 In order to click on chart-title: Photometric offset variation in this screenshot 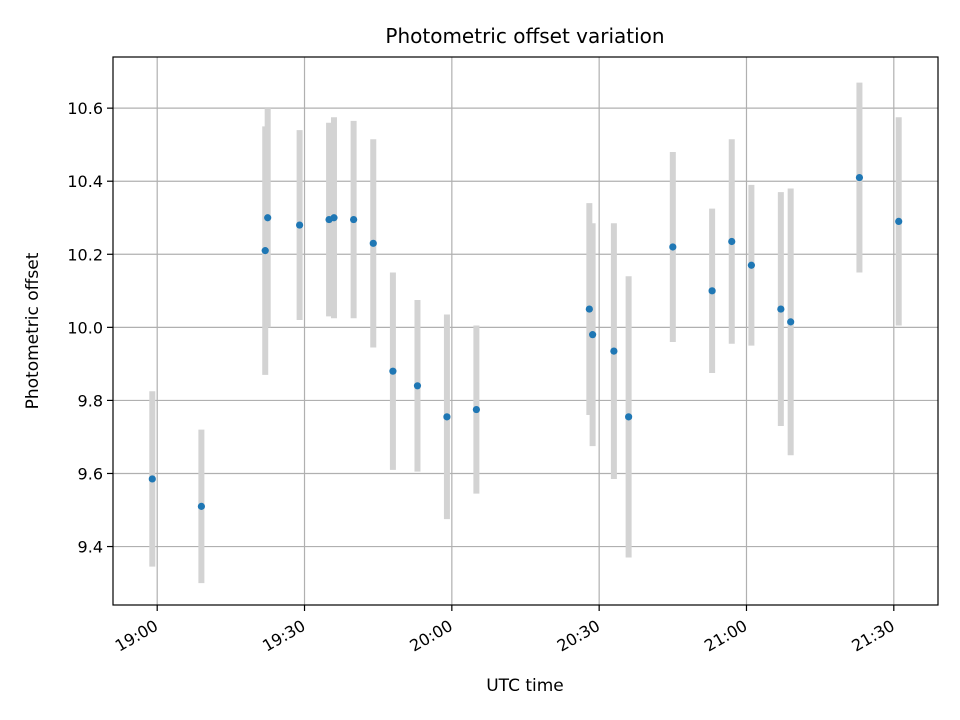, I will do `click(524, 36)`.